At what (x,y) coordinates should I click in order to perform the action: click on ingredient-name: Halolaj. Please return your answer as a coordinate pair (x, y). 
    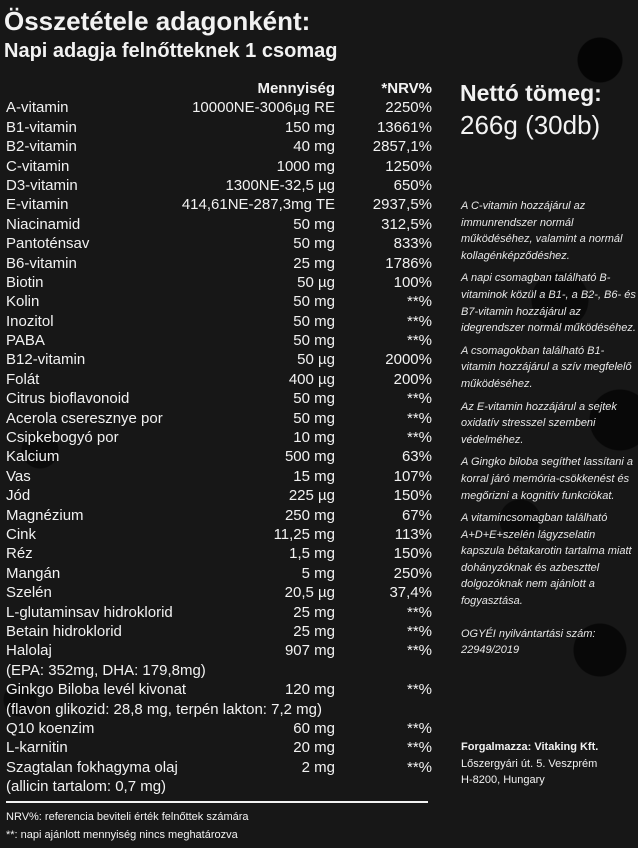
    Looking at the image, I should click on (29, 651).